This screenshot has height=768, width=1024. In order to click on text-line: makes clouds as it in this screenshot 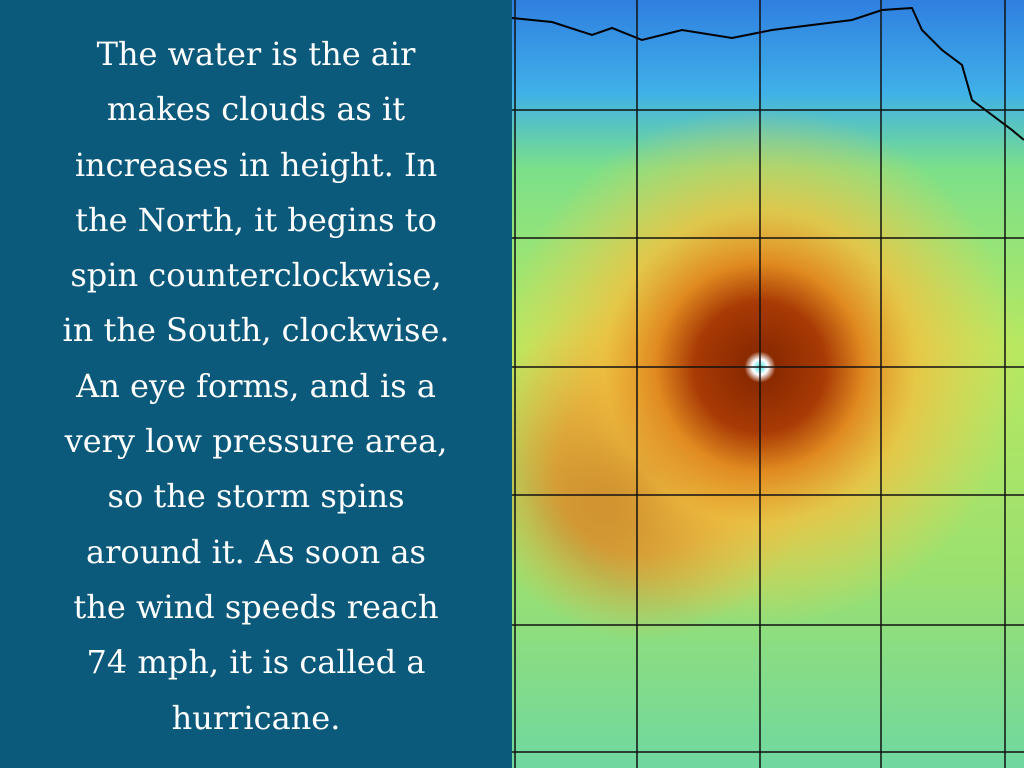, I will do `click(256, 109)`.